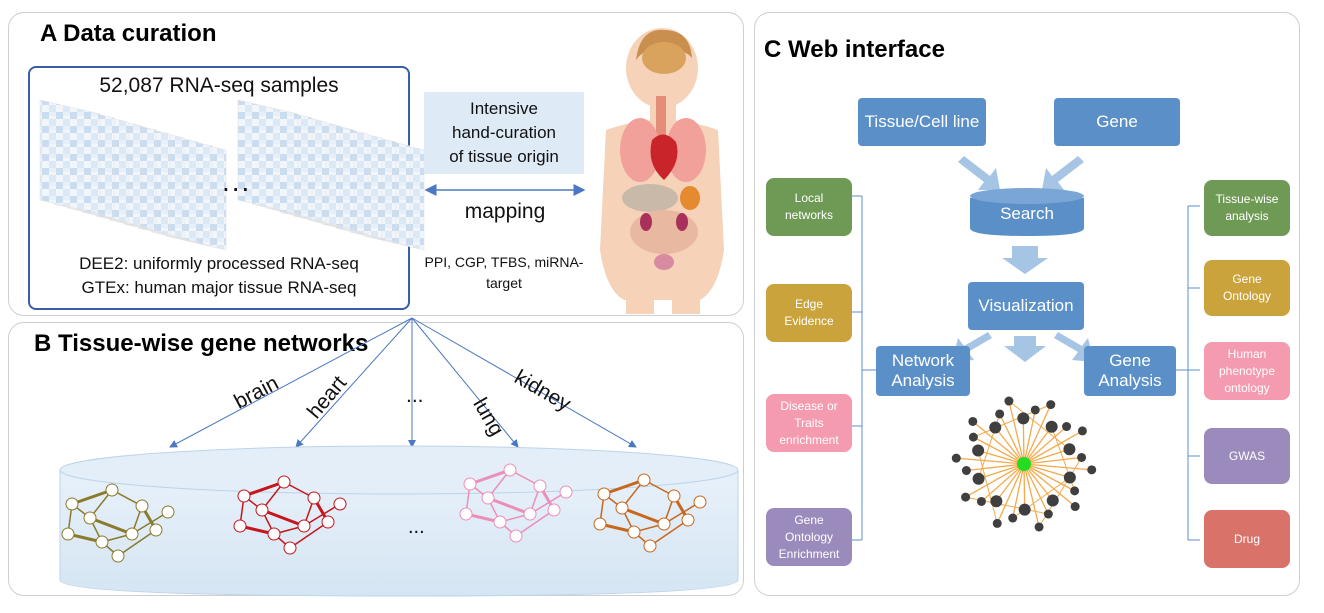 The image size is (1324, 613). Describe the element at coordinates (1027, 213) in the screenshot. I see `search-label: Search` at that location.